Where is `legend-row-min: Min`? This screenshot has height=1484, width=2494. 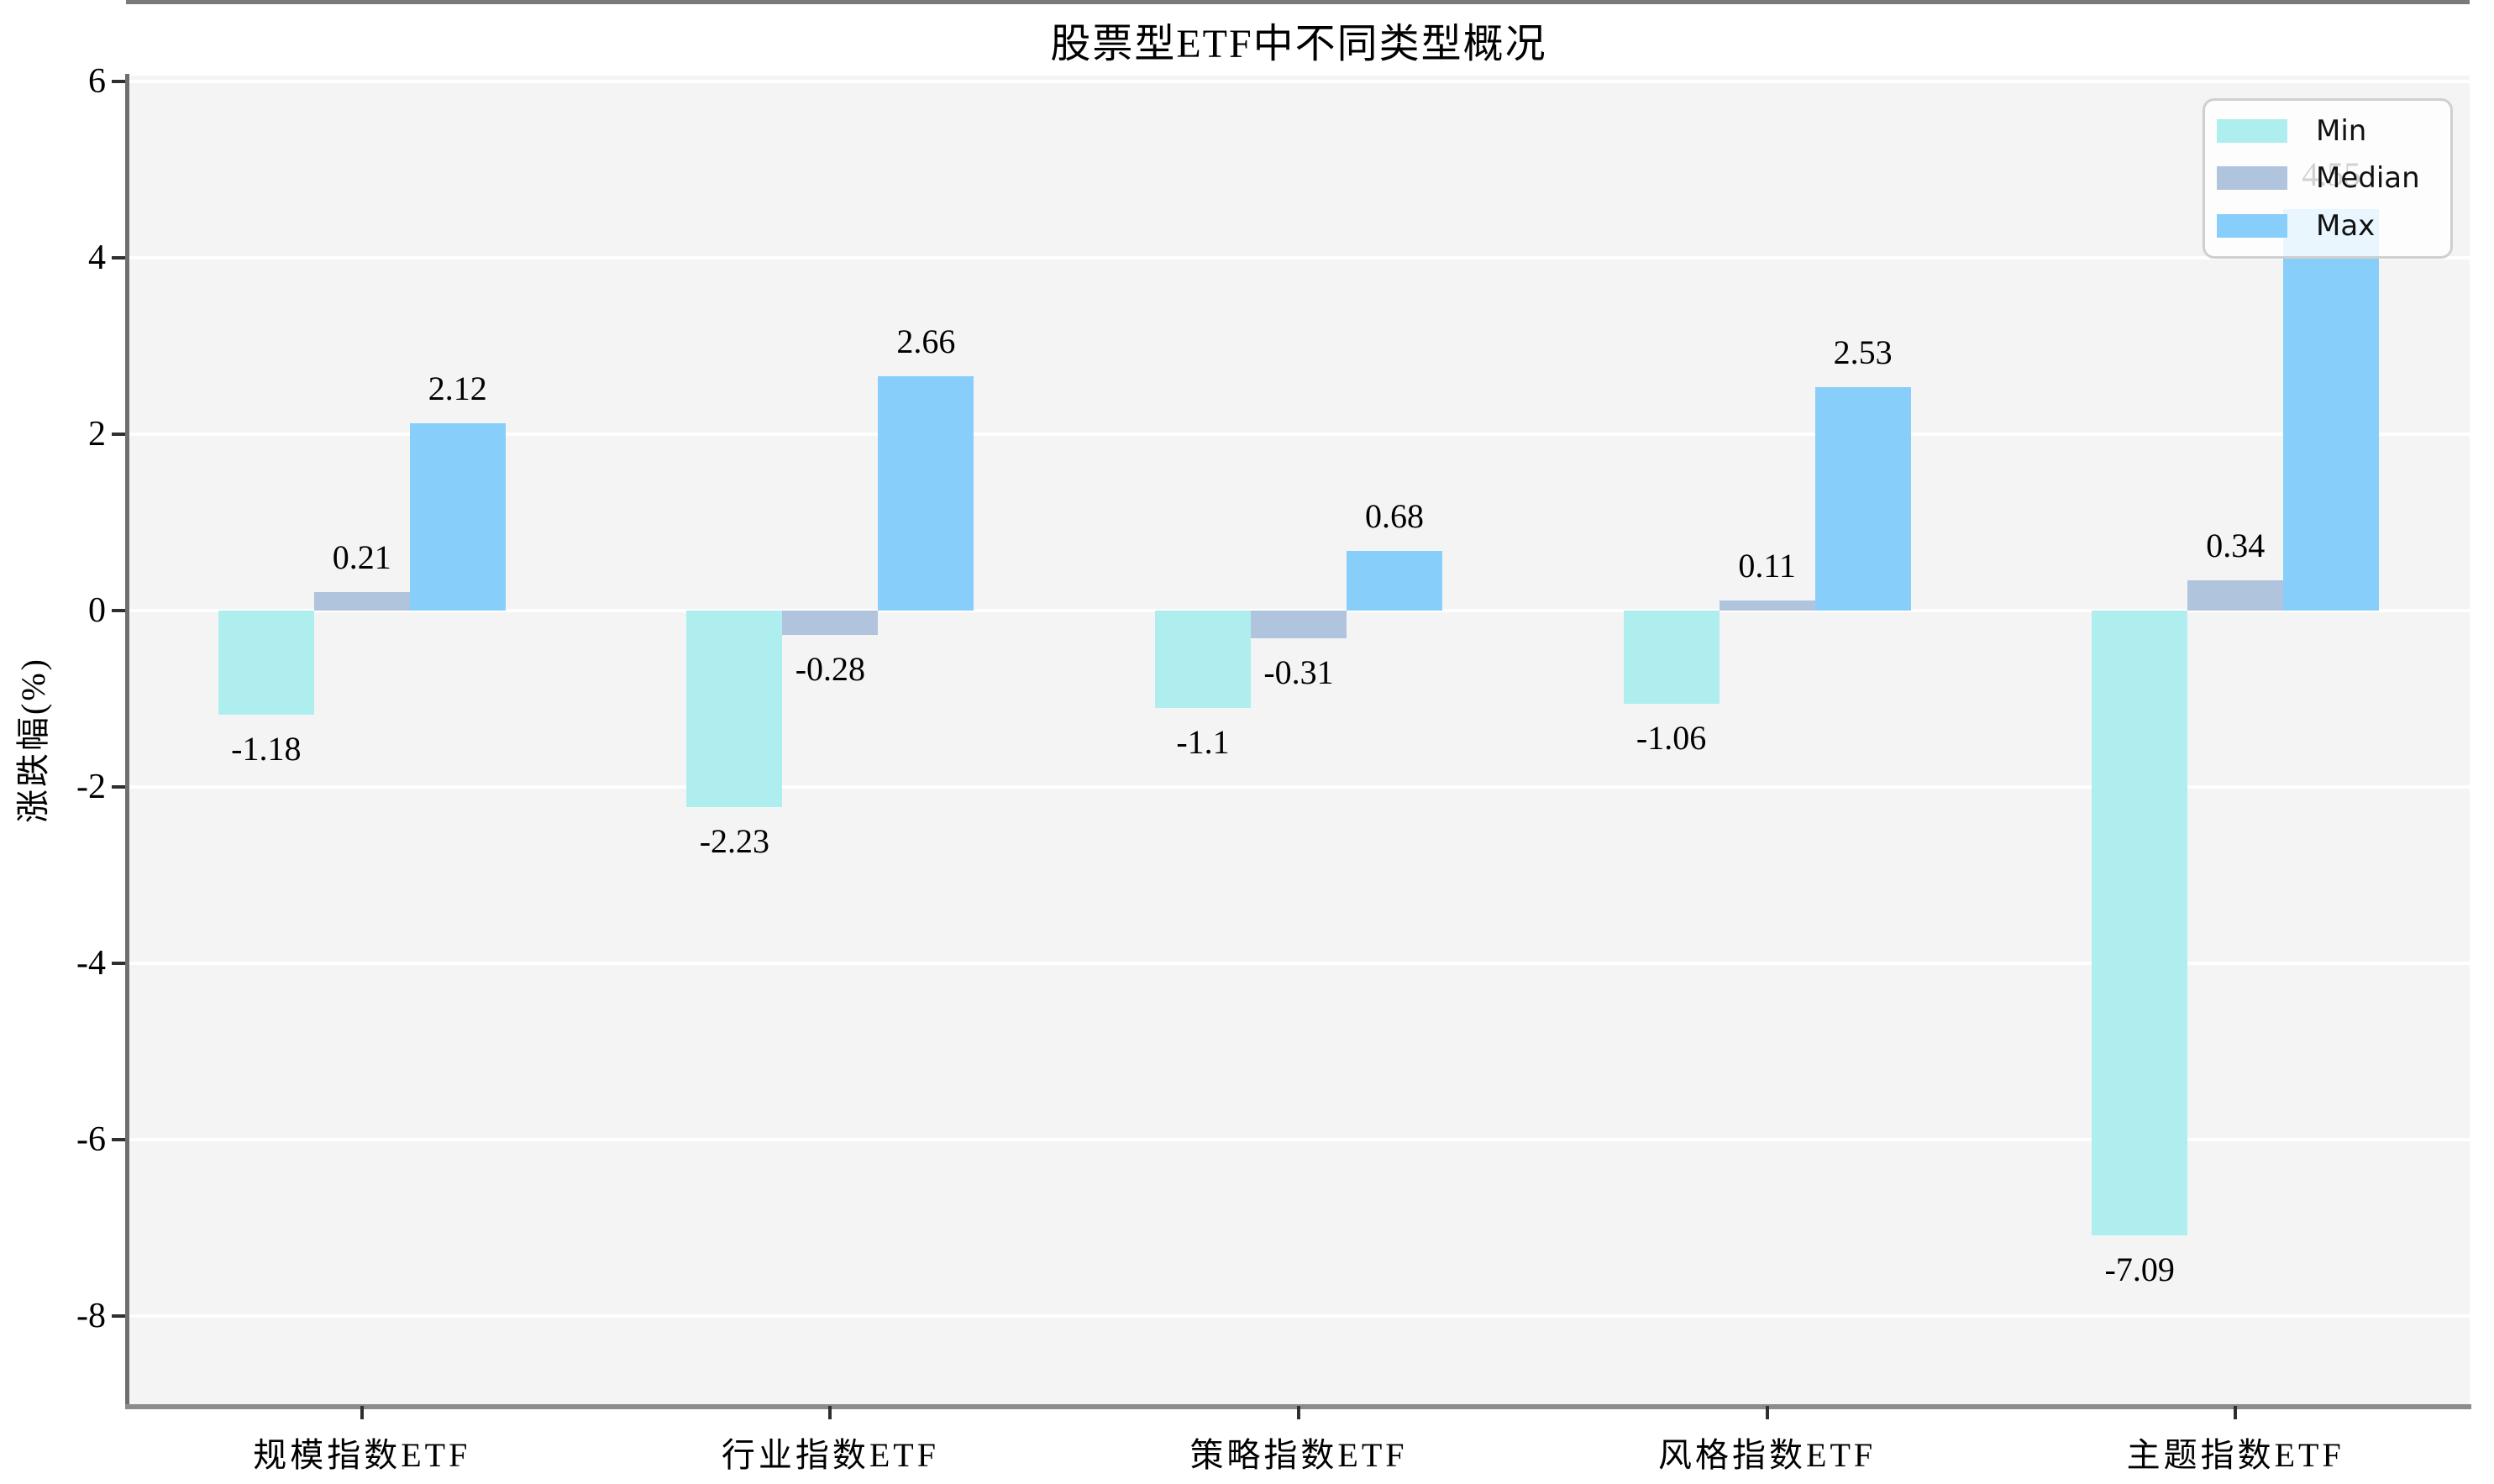
legend-row-min: Min is located at coordinates (2328, 131).